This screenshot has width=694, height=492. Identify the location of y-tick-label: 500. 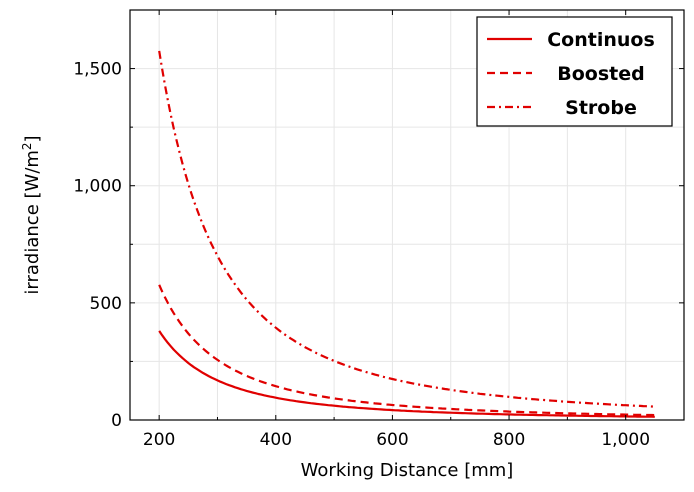
(106, 304).